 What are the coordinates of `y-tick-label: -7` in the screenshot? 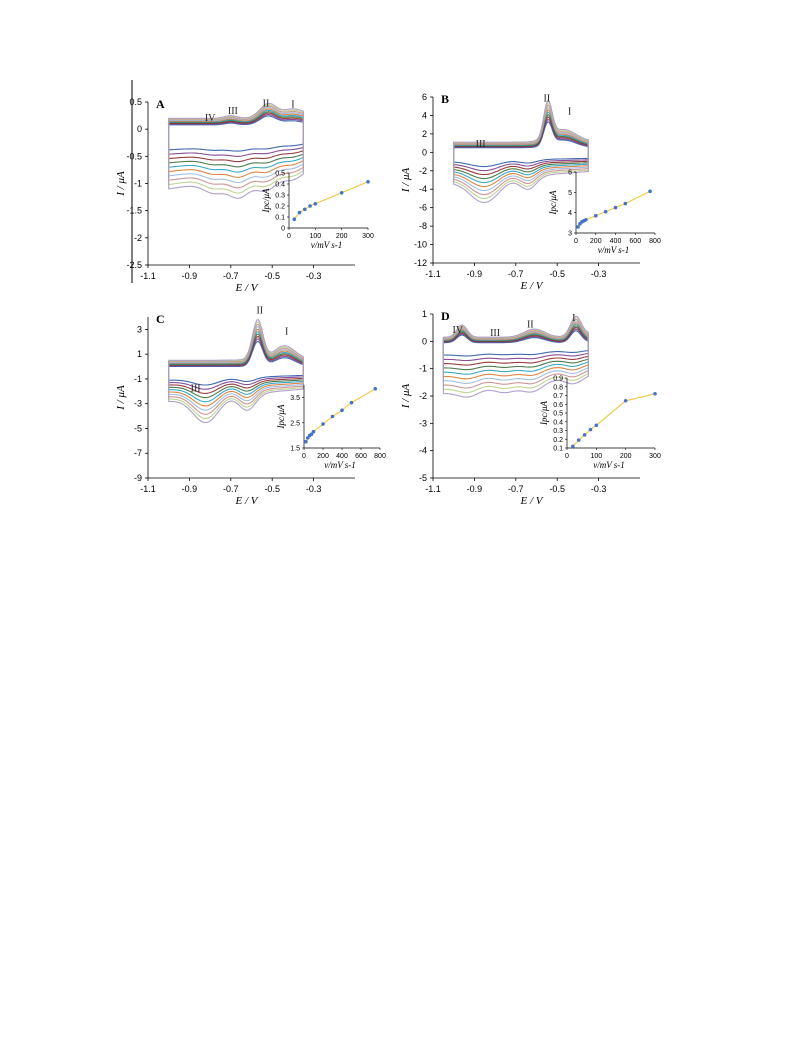 It's located at (138, 453).